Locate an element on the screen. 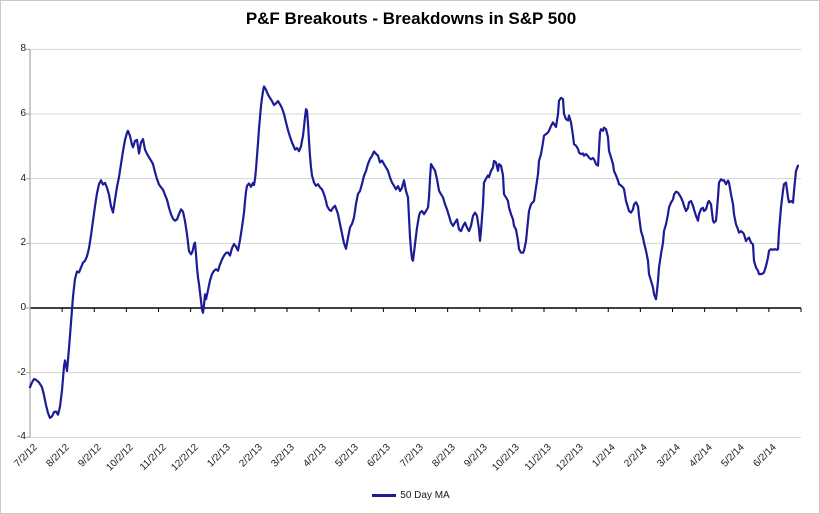  y-axis-label: 4 is located at coordinates (23, 178).